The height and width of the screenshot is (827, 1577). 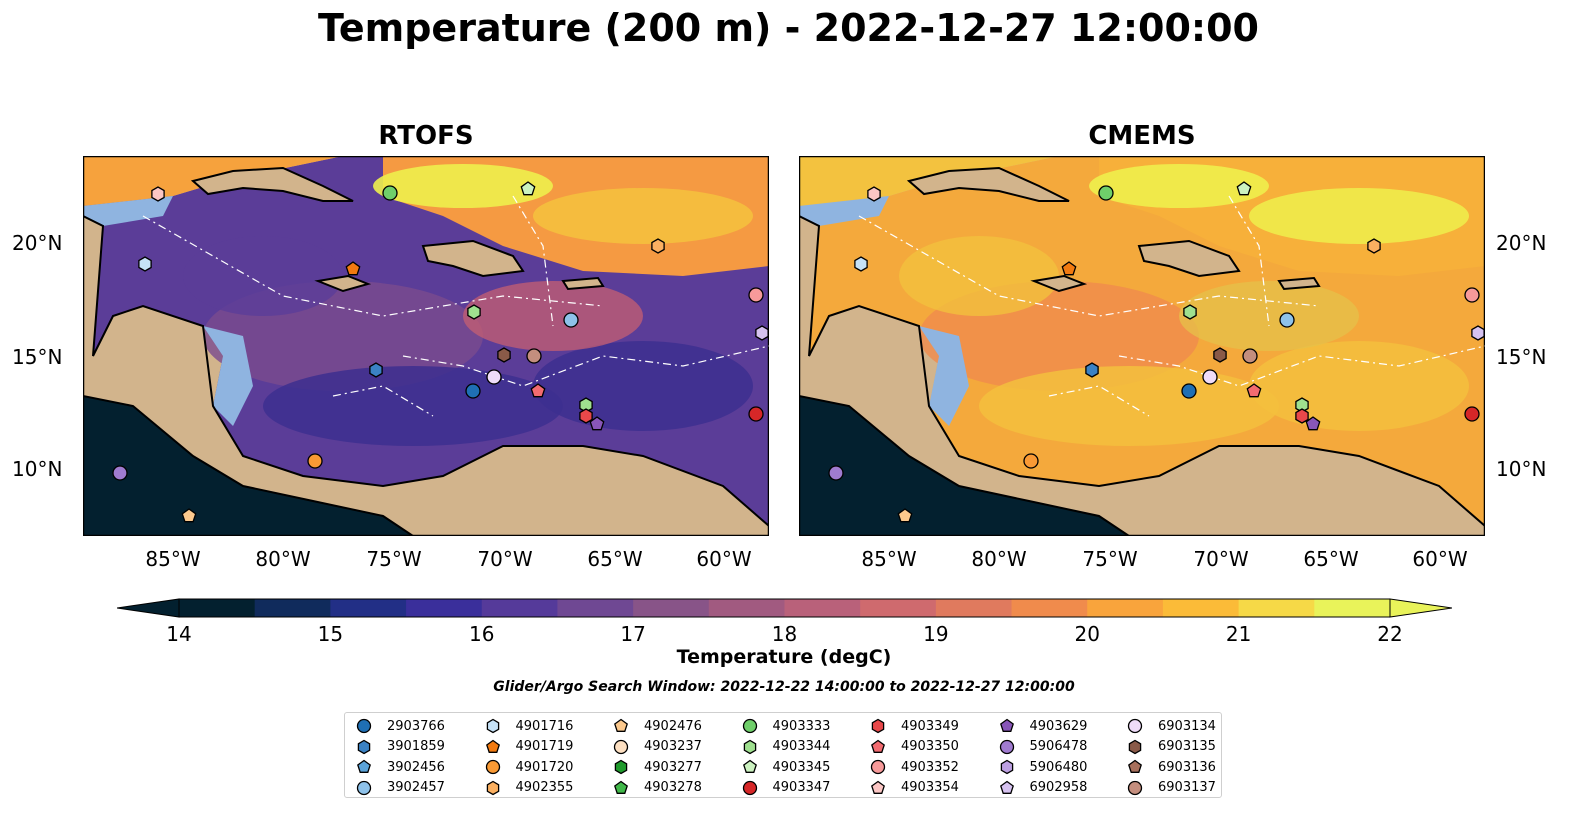 I want to click on lon-label-80w-left: 80°W, so click(x=283, y=559).